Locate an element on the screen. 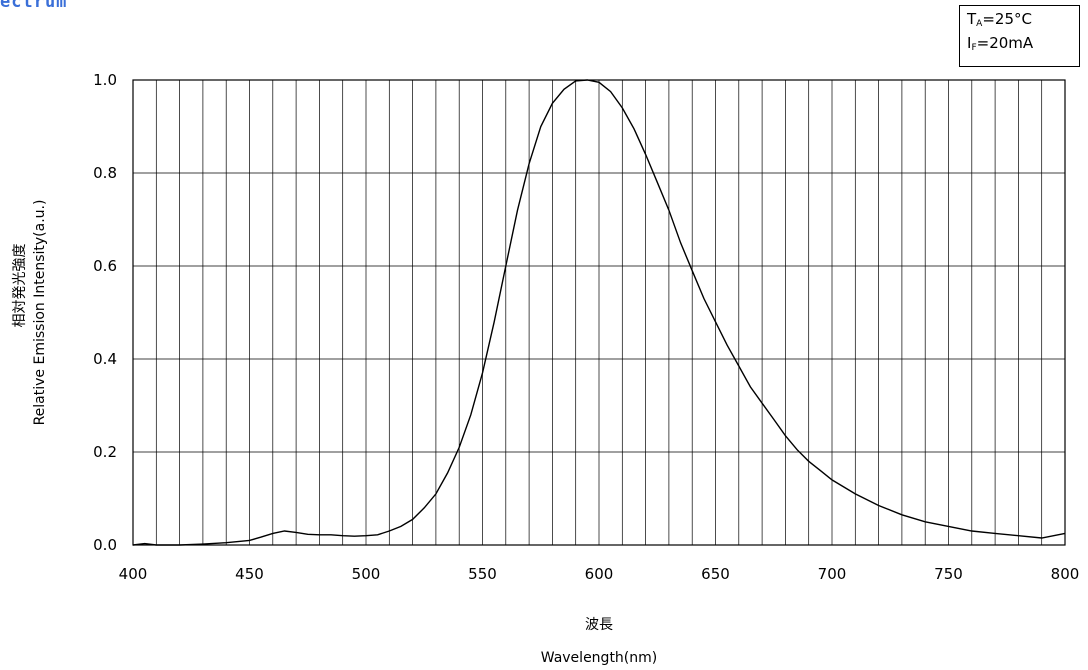 This screenshot has width=1088, height=670. x-tick-label: 600 is located at coordinates (599, 574).